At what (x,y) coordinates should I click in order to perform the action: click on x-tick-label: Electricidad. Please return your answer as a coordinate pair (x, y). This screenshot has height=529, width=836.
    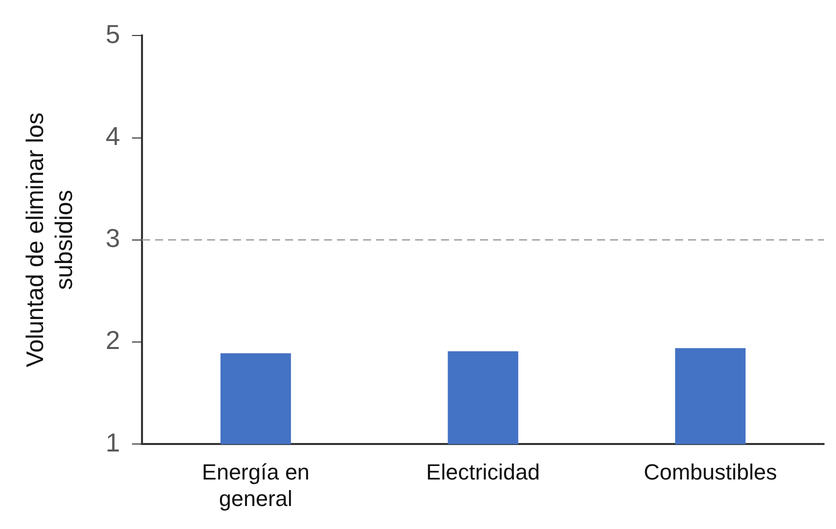
    Looking at the image, I should click on (483, 471).